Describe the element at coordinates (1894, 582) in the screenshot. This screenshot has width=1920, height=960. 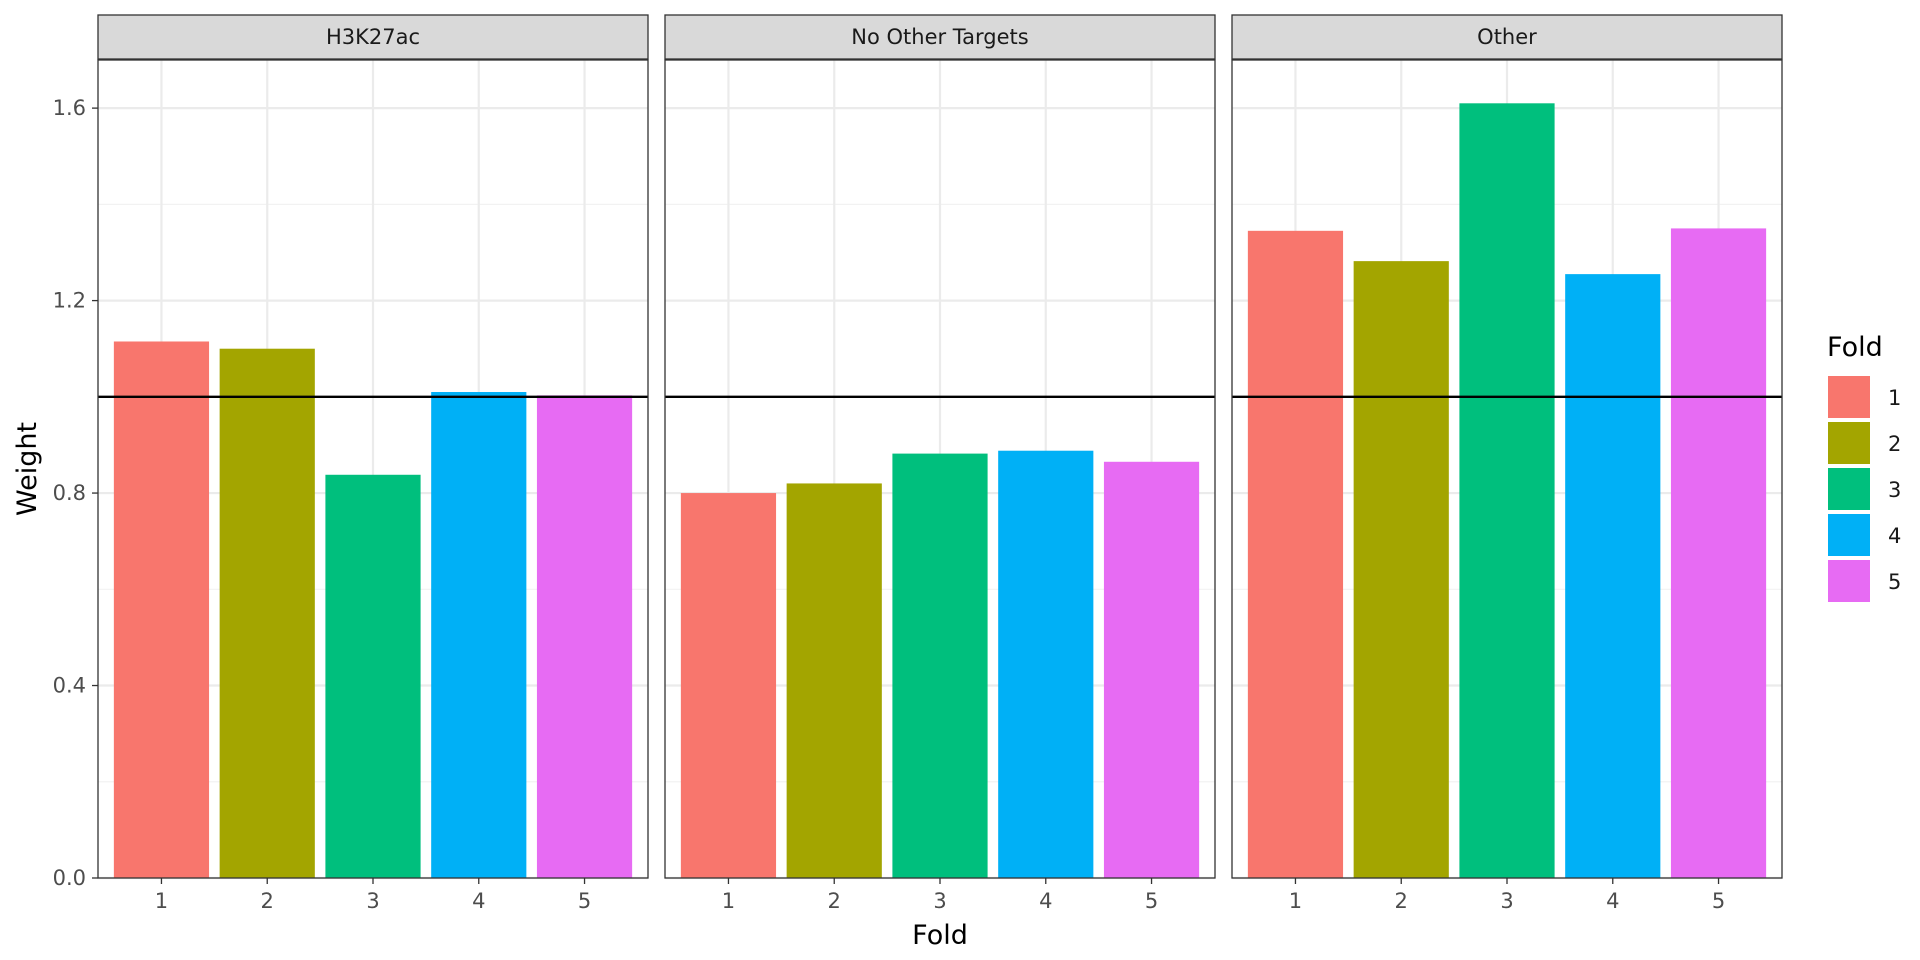
I see `legend-label-fold-5: 5` at that location.